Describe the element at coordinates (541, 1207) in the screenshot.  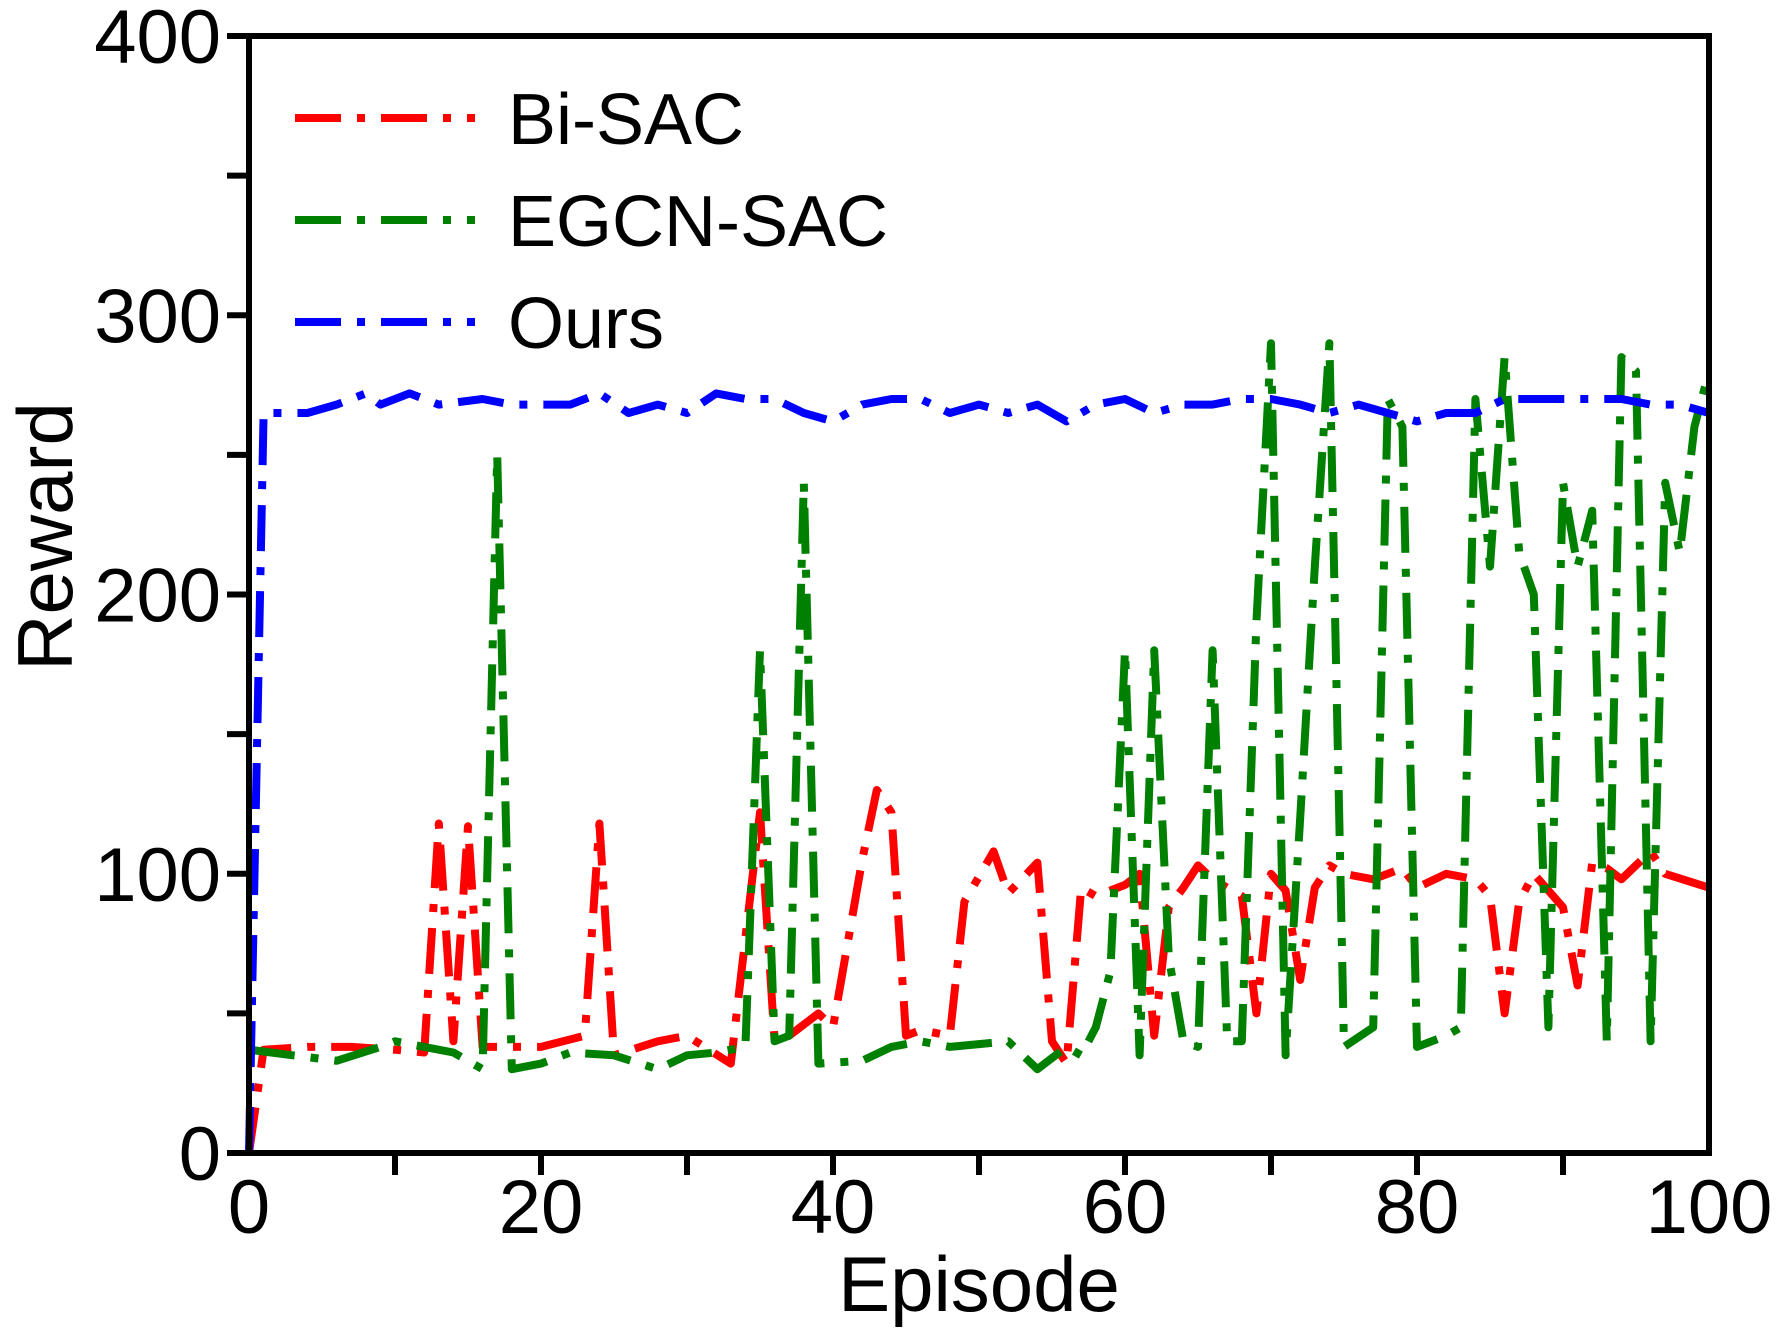
I see `x-tick-label: 20` at that location.